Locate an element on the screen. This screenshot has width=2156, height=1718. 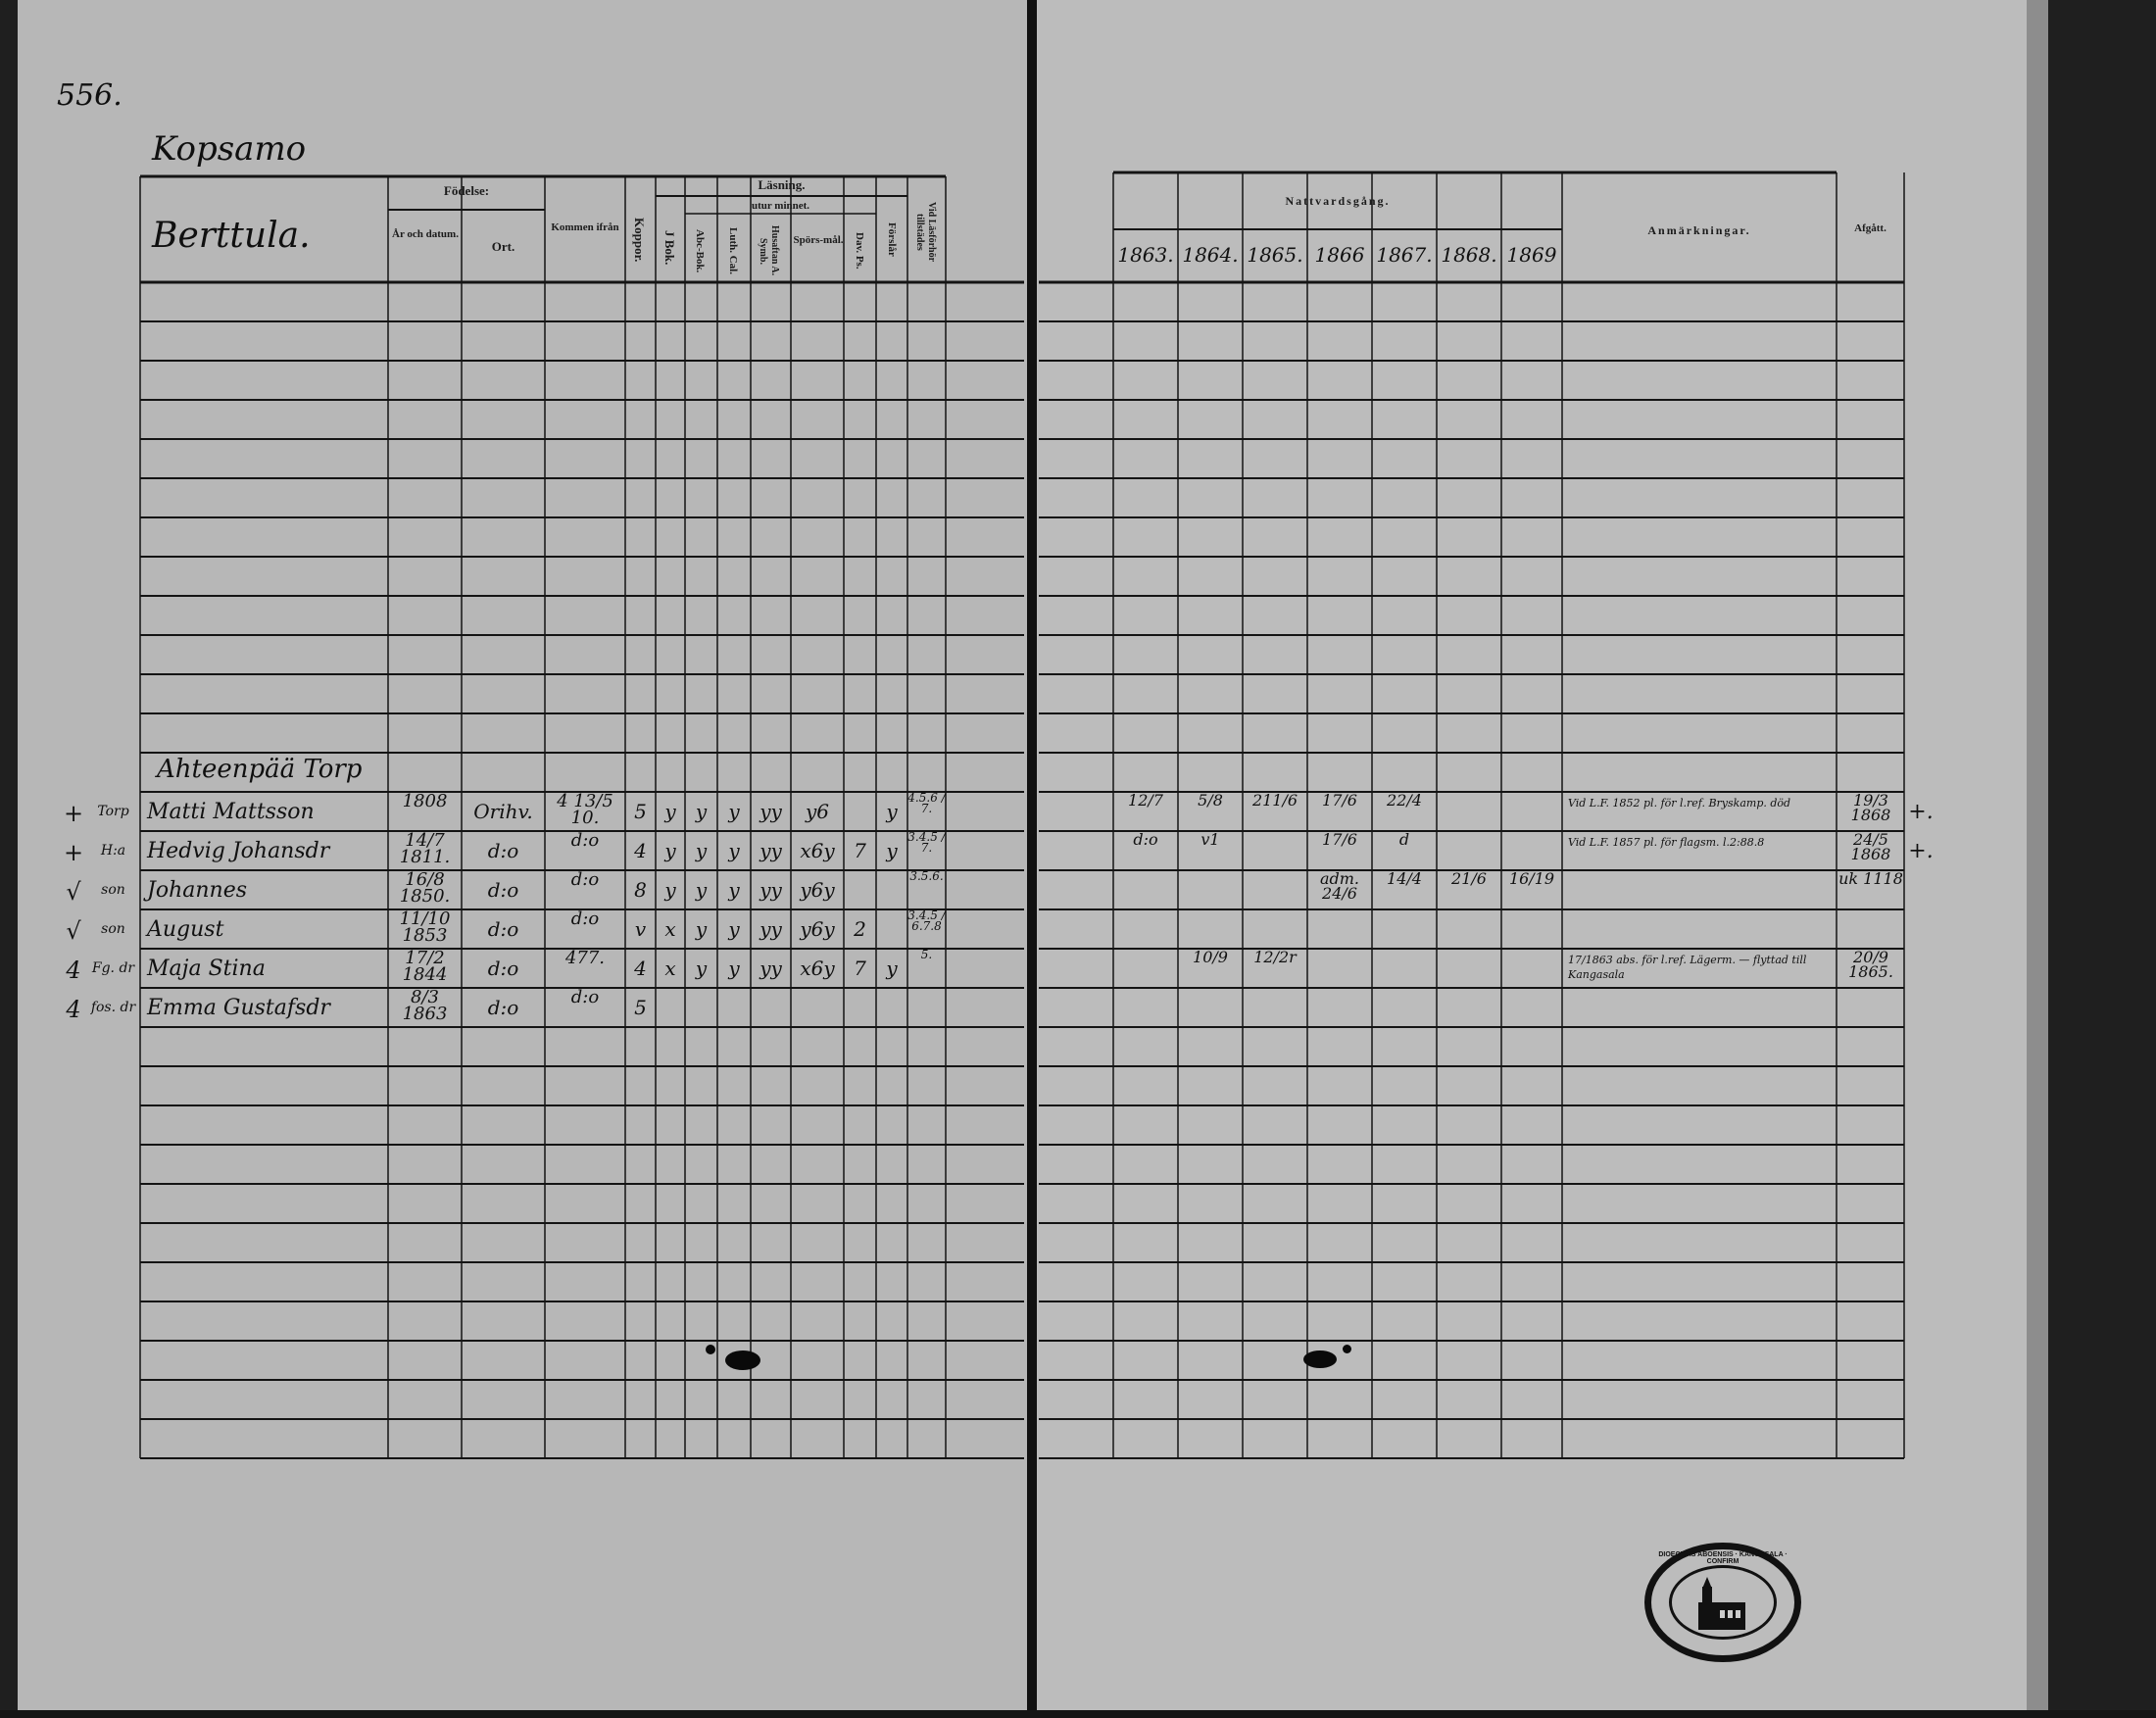
communion-date: 17/6 is located at coordinates (1339, 800).